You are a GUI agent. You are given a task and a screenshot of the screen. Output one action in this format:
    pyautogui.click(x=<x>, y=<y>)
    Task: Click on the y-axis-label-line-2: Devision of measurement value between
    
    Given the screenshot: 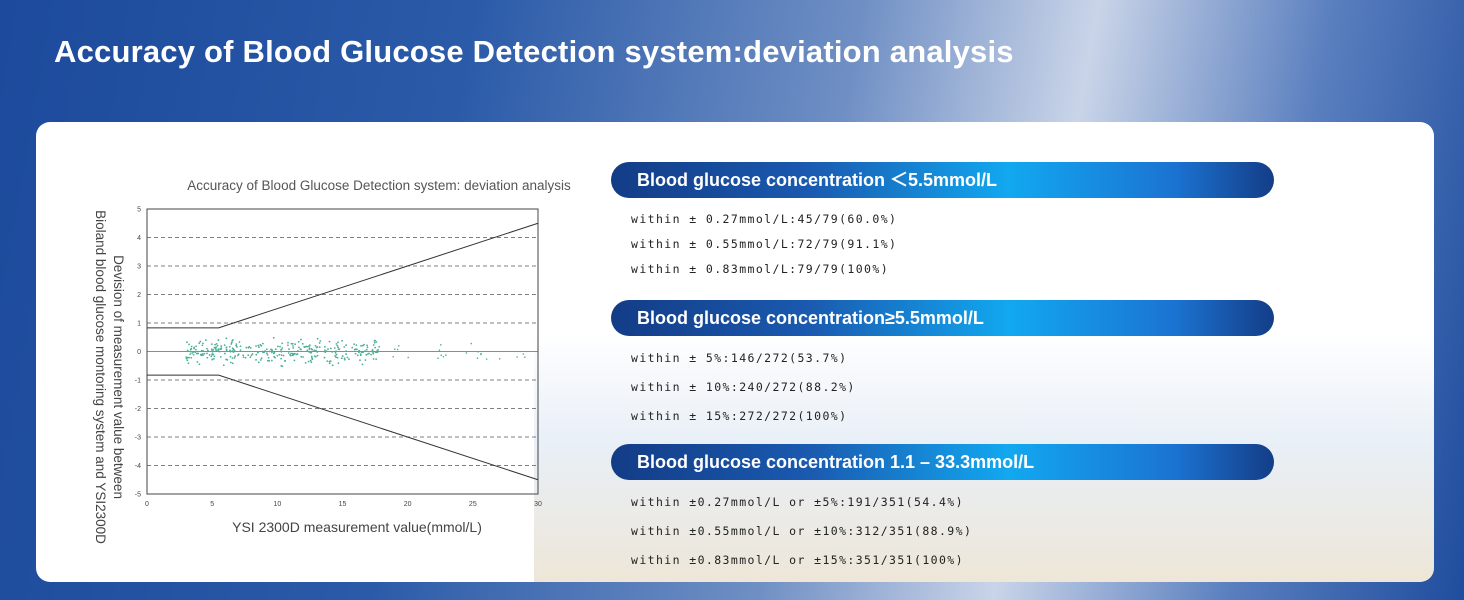 What is the action you would take?
    pyautogui.click(x=118, y=377)
    